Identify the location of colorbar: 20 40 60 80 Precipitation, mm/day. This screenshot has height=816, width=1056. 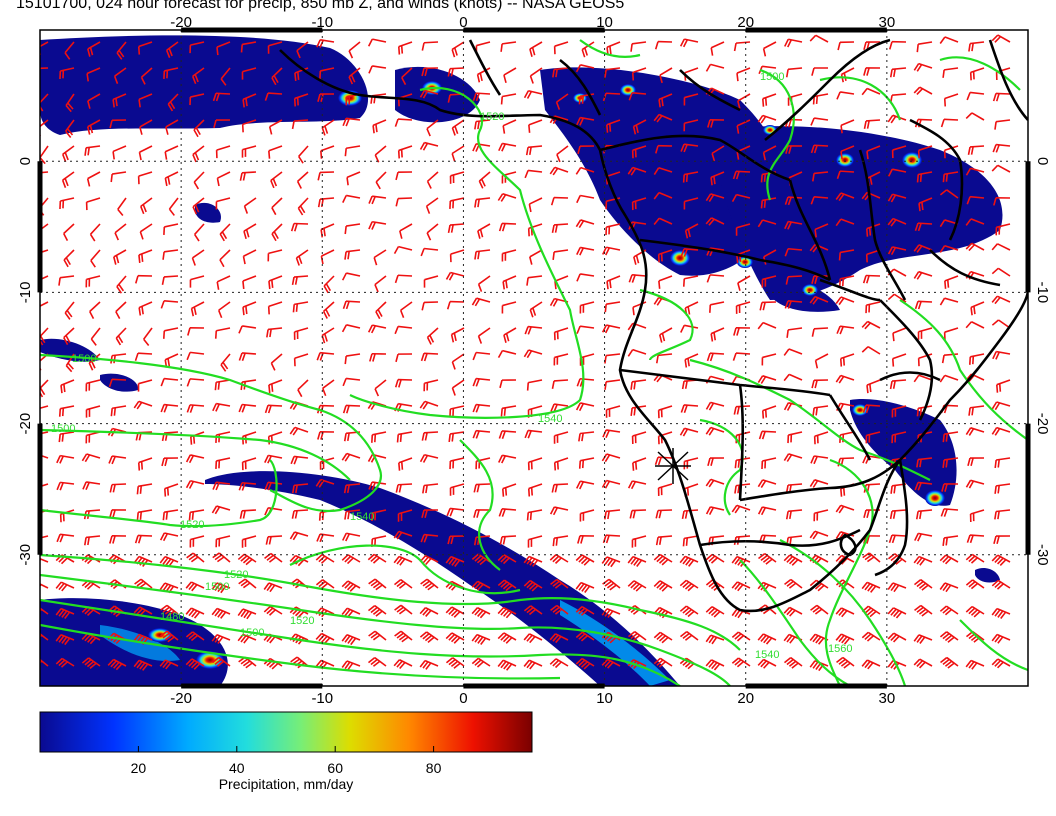
(286, 751).